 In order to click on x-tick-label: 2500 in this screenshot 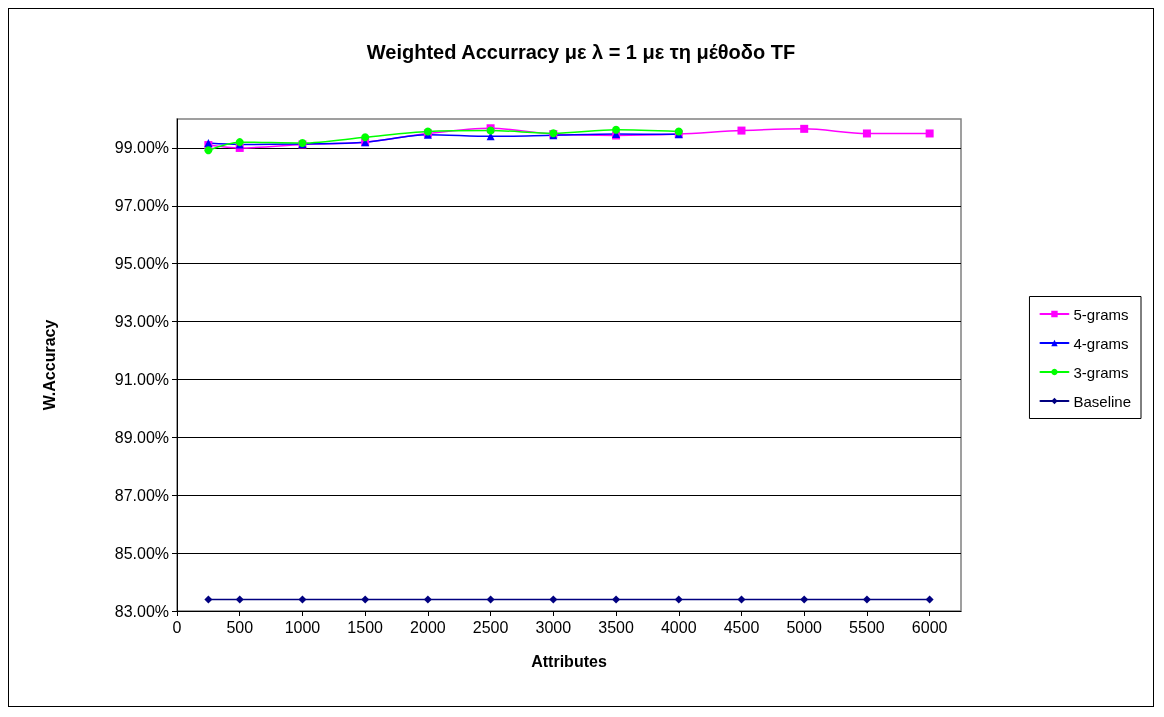, I will do `click(490, 627)`.